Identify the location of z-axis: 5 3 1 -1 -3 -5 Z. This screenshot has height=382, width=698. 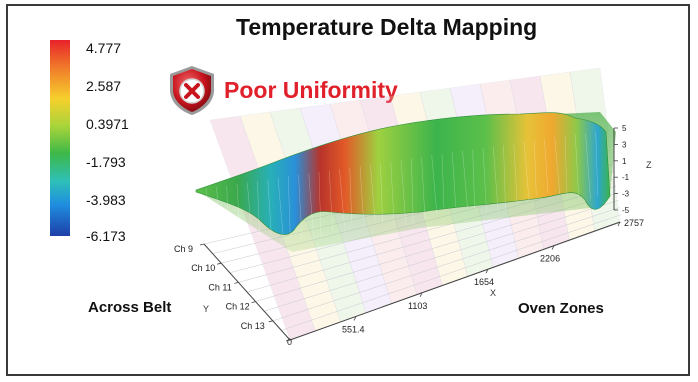
(632, 169).